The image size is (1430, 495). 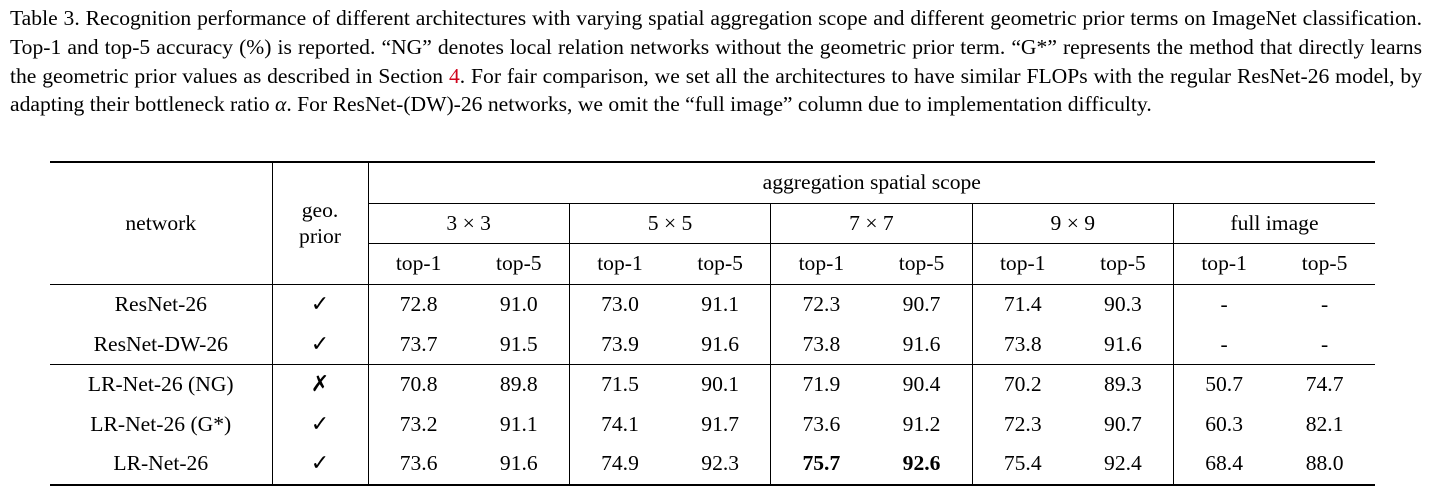 What do you see at coordinates (418, 304) in the screenshot?
I see `accuracy-cell: 72.8` at bounding box center [418, 304].